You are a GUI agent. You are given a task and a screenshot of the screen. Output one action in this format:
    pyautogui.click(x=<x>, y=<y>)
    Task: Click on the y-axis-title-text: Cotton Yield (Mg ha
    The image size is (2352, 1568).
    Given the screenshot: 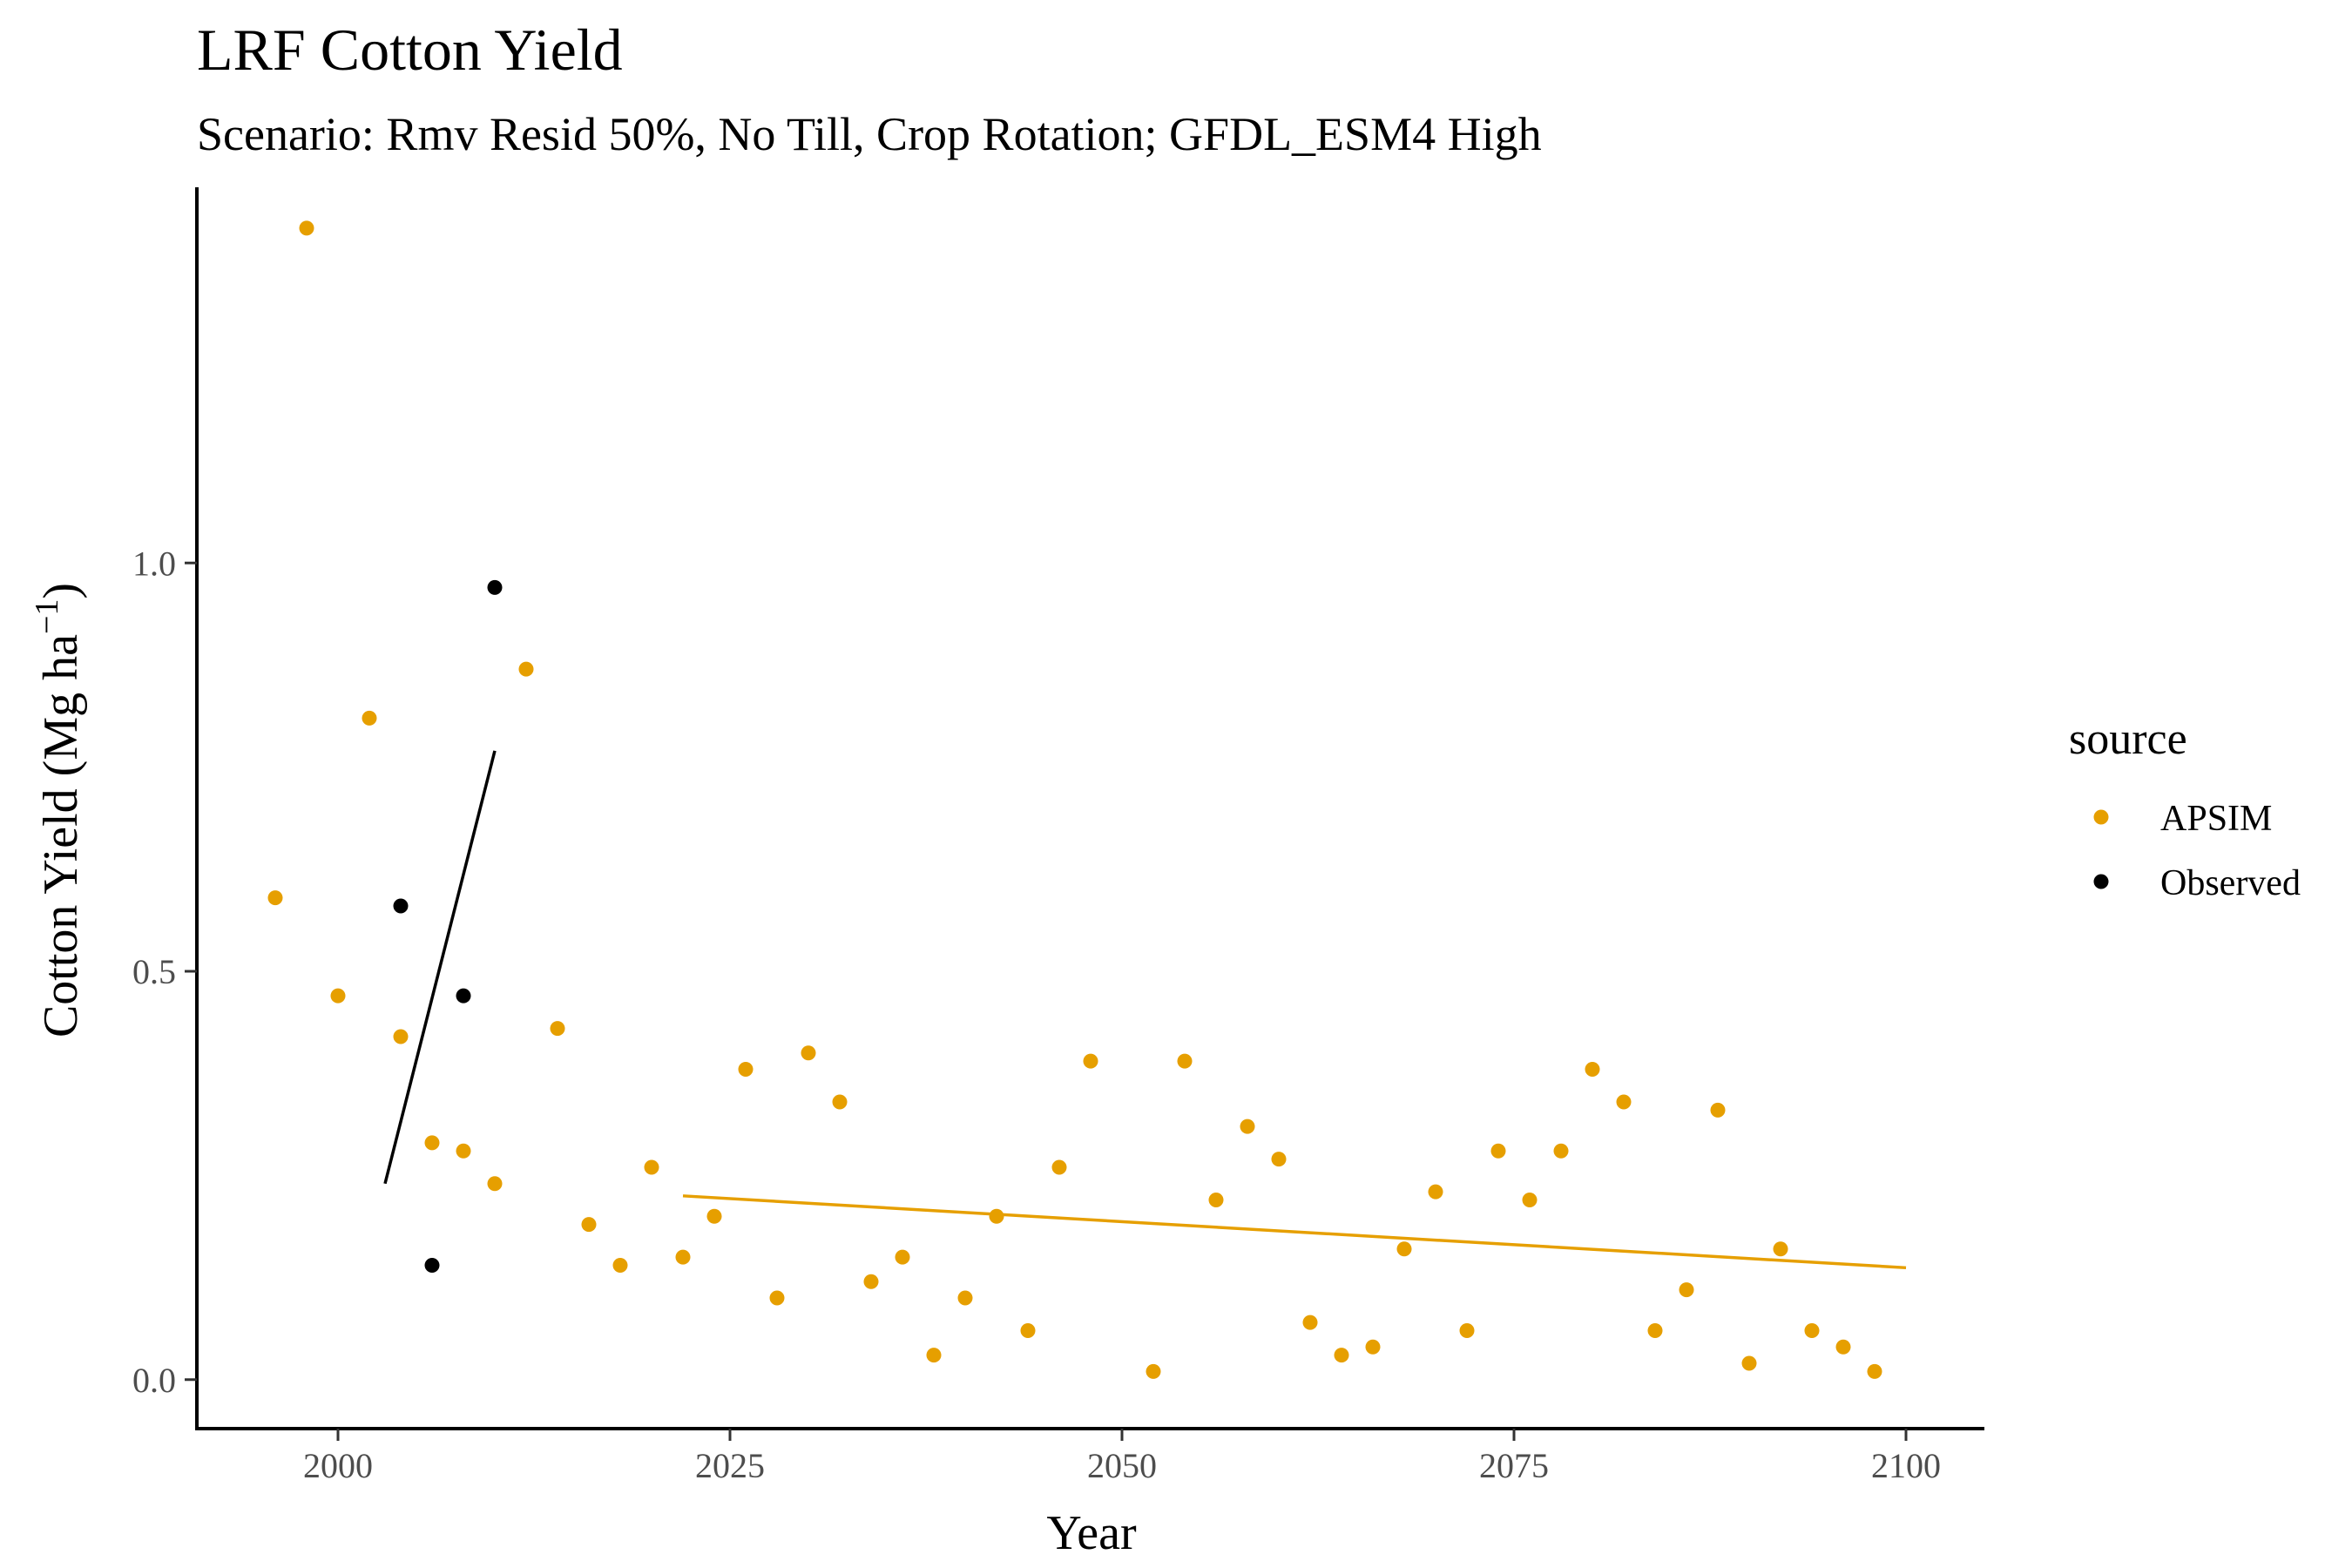 What is the action you would take?
    pyautogui.click(x=61, y=835)
    